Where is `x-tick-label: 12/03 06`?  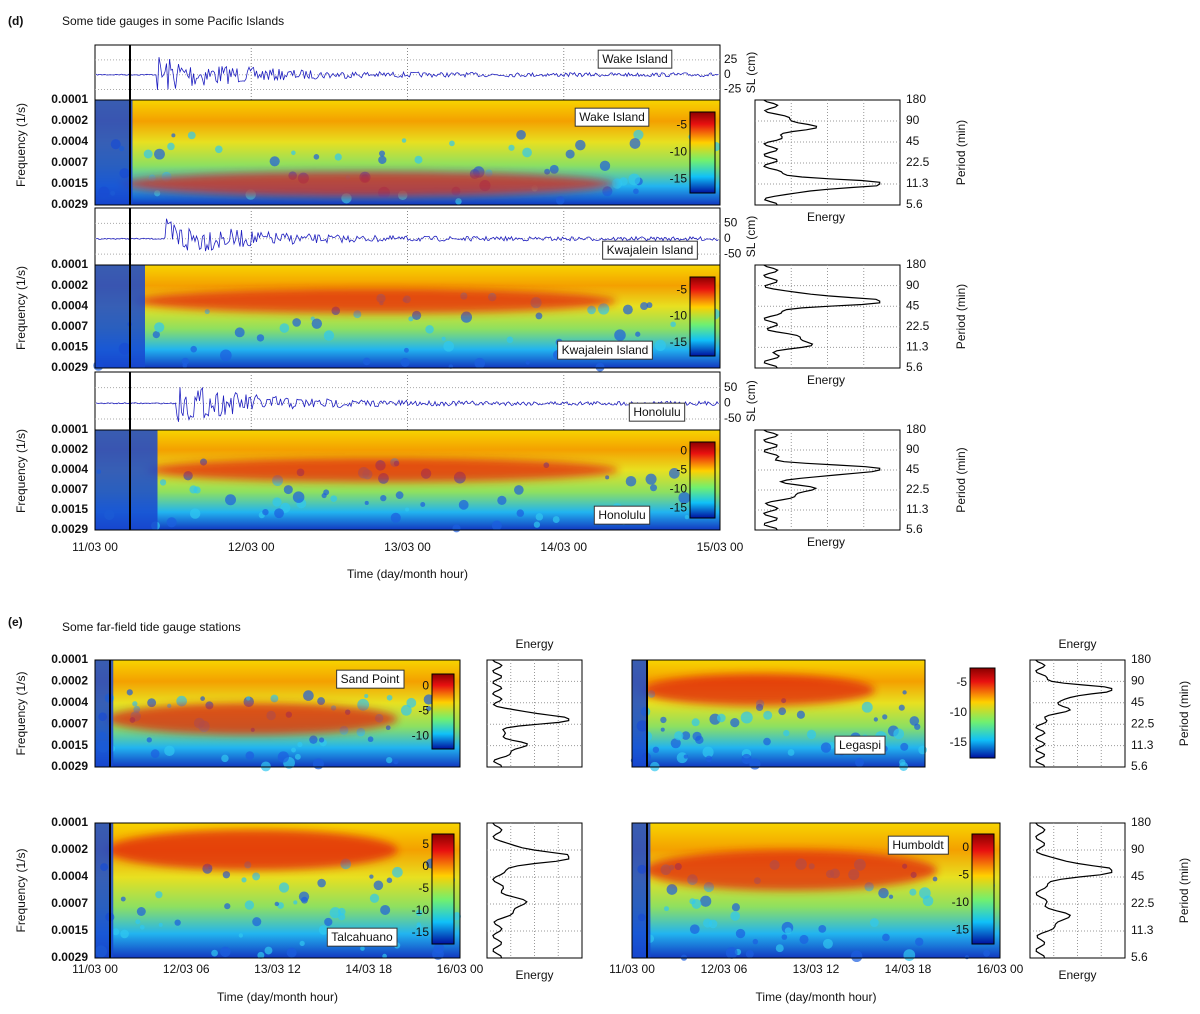 x-tick-label: 12/03 06 is located at coordinates (186, 969).